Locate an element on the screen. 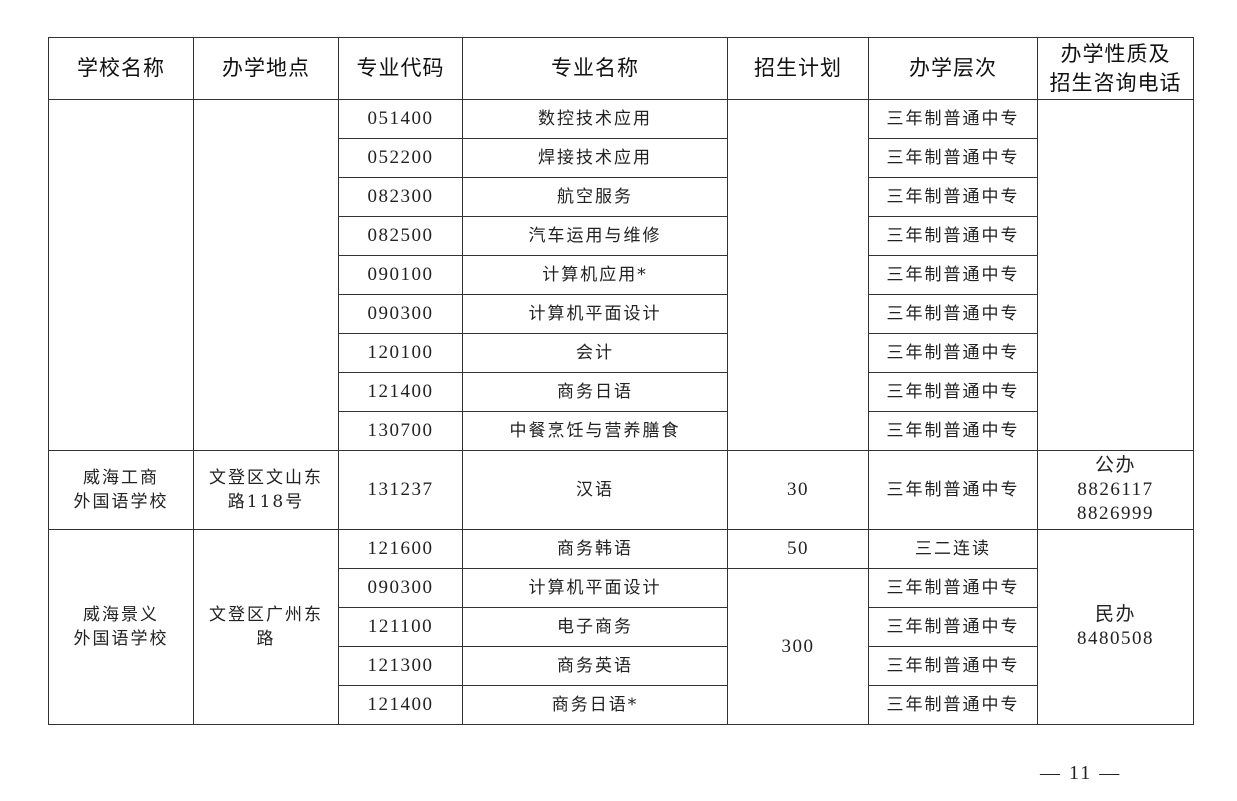 The image size is (1237, 801). table-row: 082500 汽车运用与维修 三年制普通中专 is located at coordinates (621, 236).